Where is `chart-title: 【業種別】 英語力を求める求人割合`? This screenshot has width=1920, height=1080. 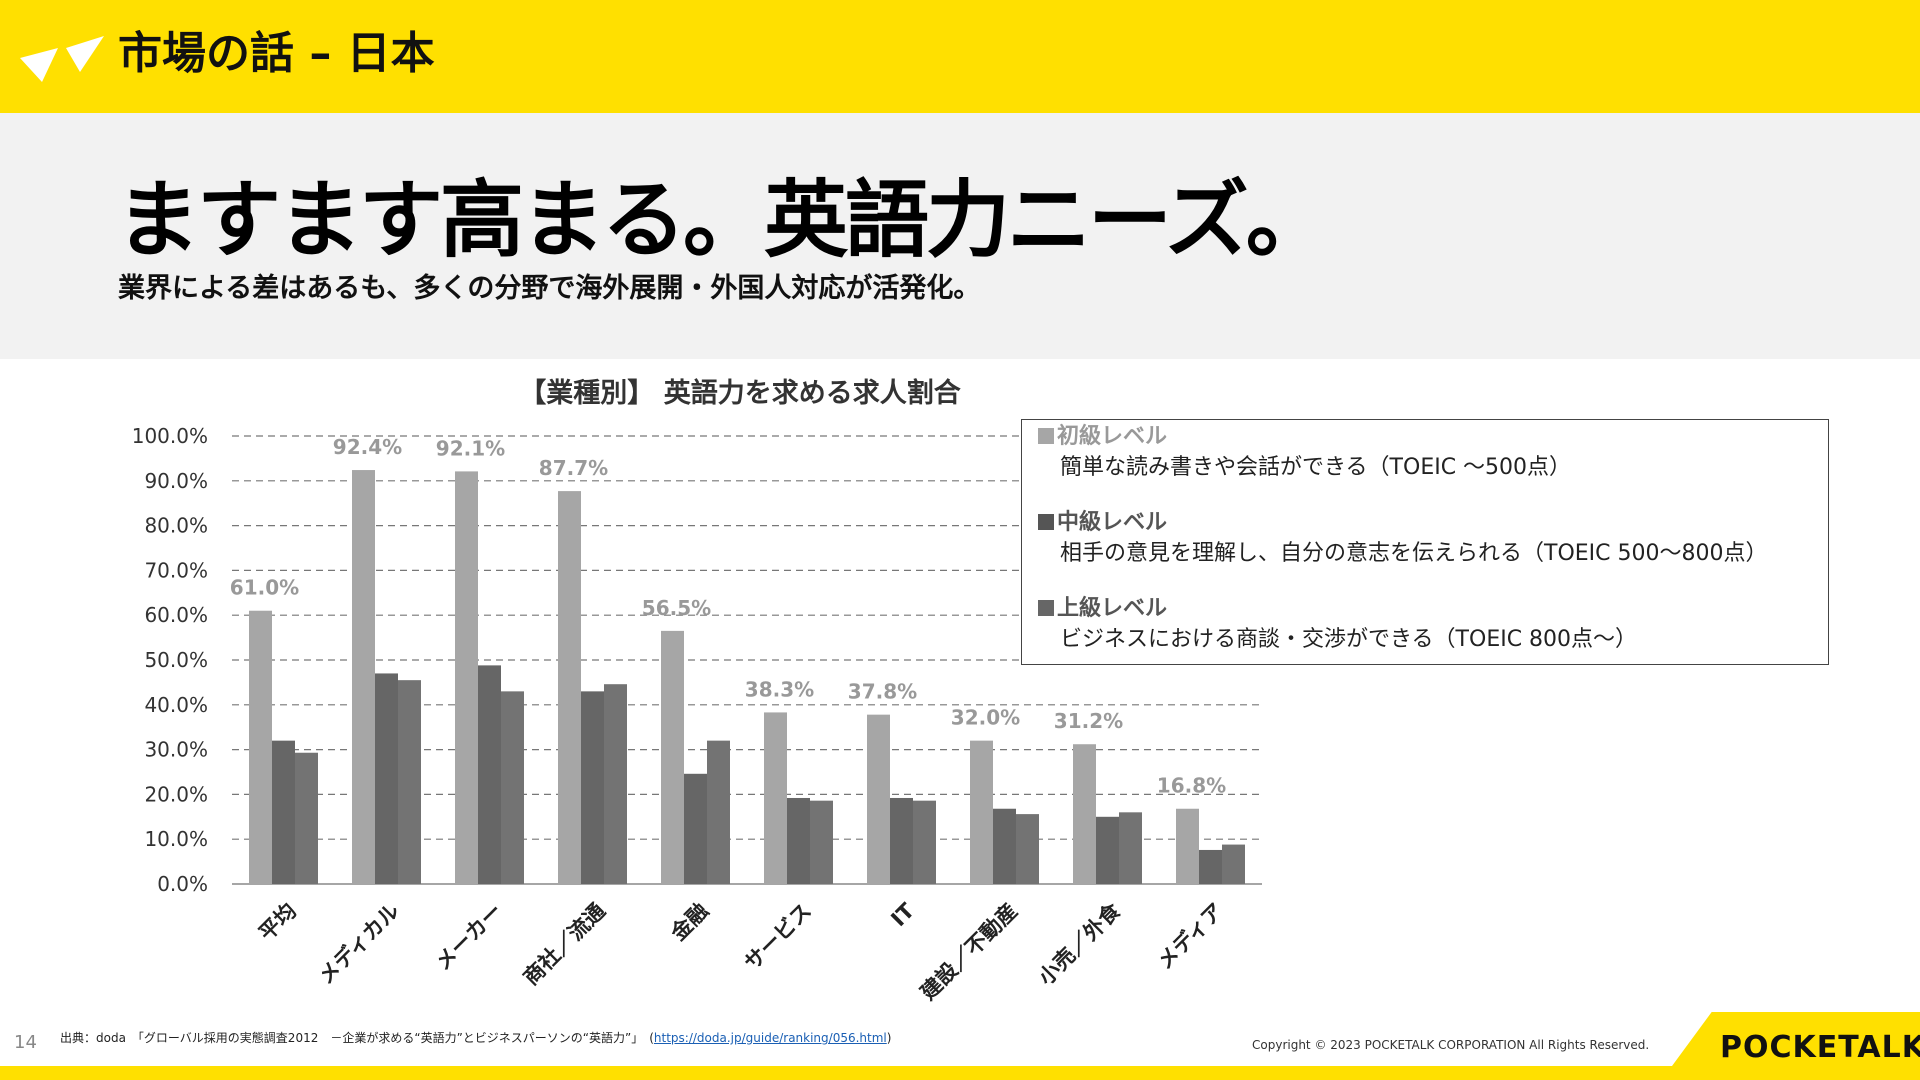
chart-title: 【業種別】 英語力を求める求人割合 is located at coordinates (740, 393).